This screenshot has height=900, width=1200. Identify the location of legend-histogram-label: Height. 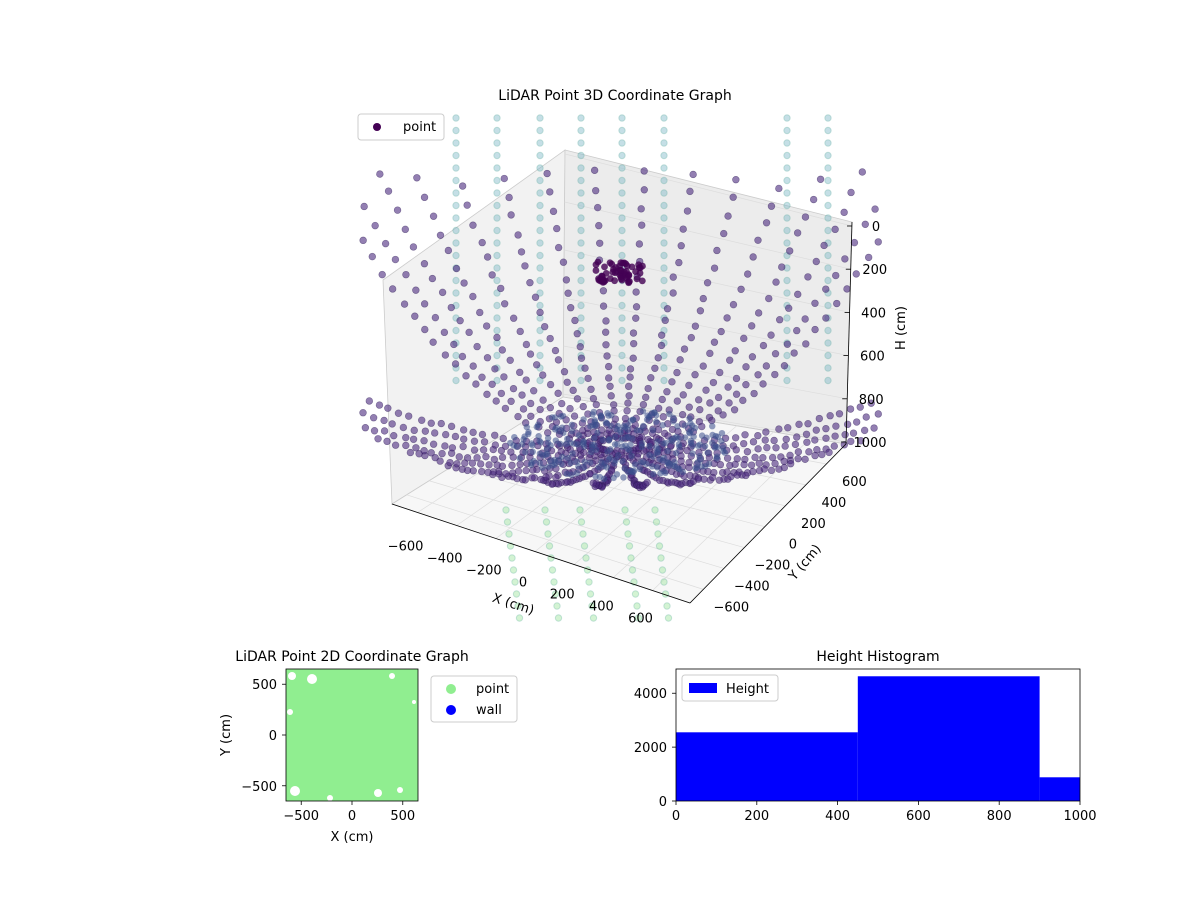
(747, 689).